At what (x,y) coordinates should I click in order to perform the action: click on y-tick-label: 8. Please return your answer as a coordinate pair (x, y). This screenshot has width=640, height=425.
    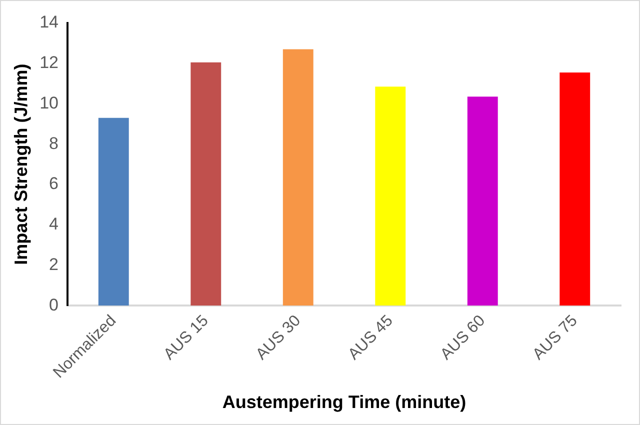
    Looking at the image, I should click on (54, 143).